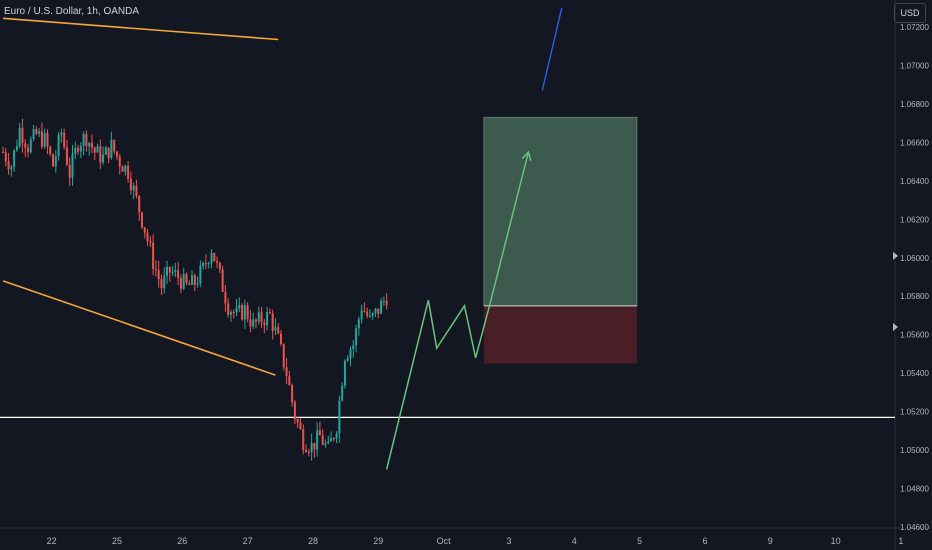 The height and width of the screenshot is (550, 932). Describe the element at coordinates (457, 310) in the screenshot. I see `projection-path` at that location.